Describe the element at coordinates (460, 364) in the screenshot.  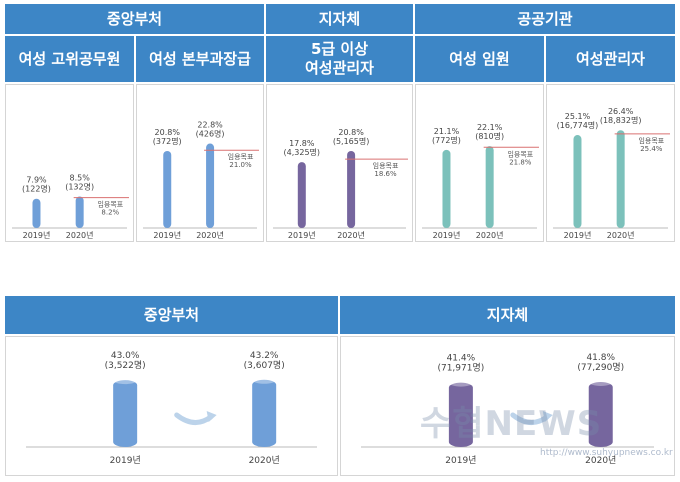
I see `data-label: 41.4% (71,971명)` at that location.